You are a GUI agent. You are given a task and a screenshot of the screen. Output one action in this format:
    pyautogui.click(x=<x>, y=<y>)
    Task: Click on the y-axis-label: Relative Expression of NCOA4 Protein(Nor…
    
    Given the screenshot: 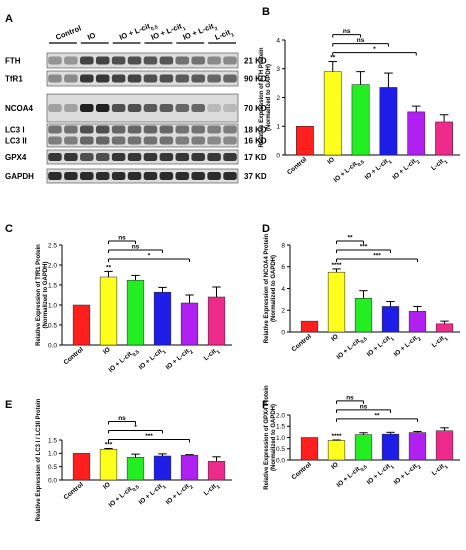 What is the action you would take?
    pyautogui.click(x=270, y=288)
    